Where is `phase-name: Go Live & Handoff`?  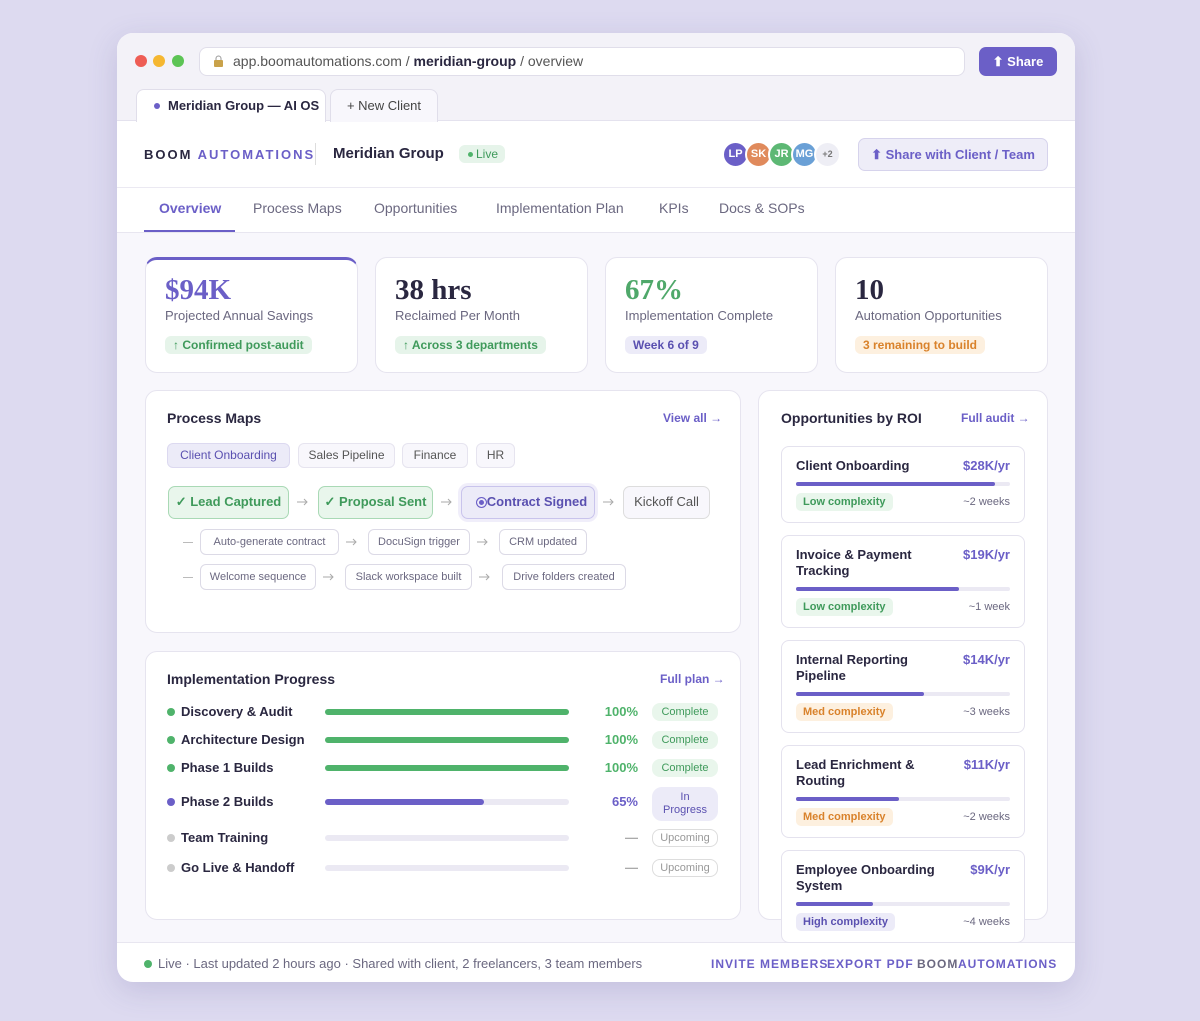 phase-name: Go Live & Handoff is located at coordinates (238, 867).